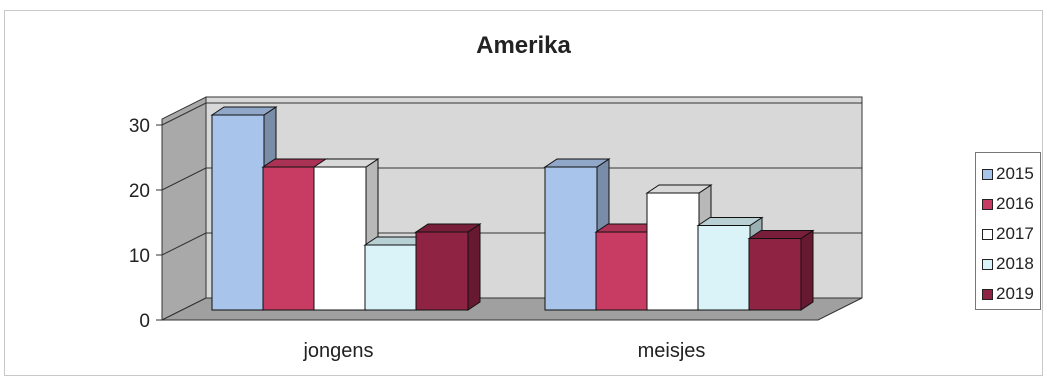 This screenshot has width=1047, height=379. What do you see at coordinates (184, 208) in the screenshot?
I see `side-wall` at bounding box center [184, 208].